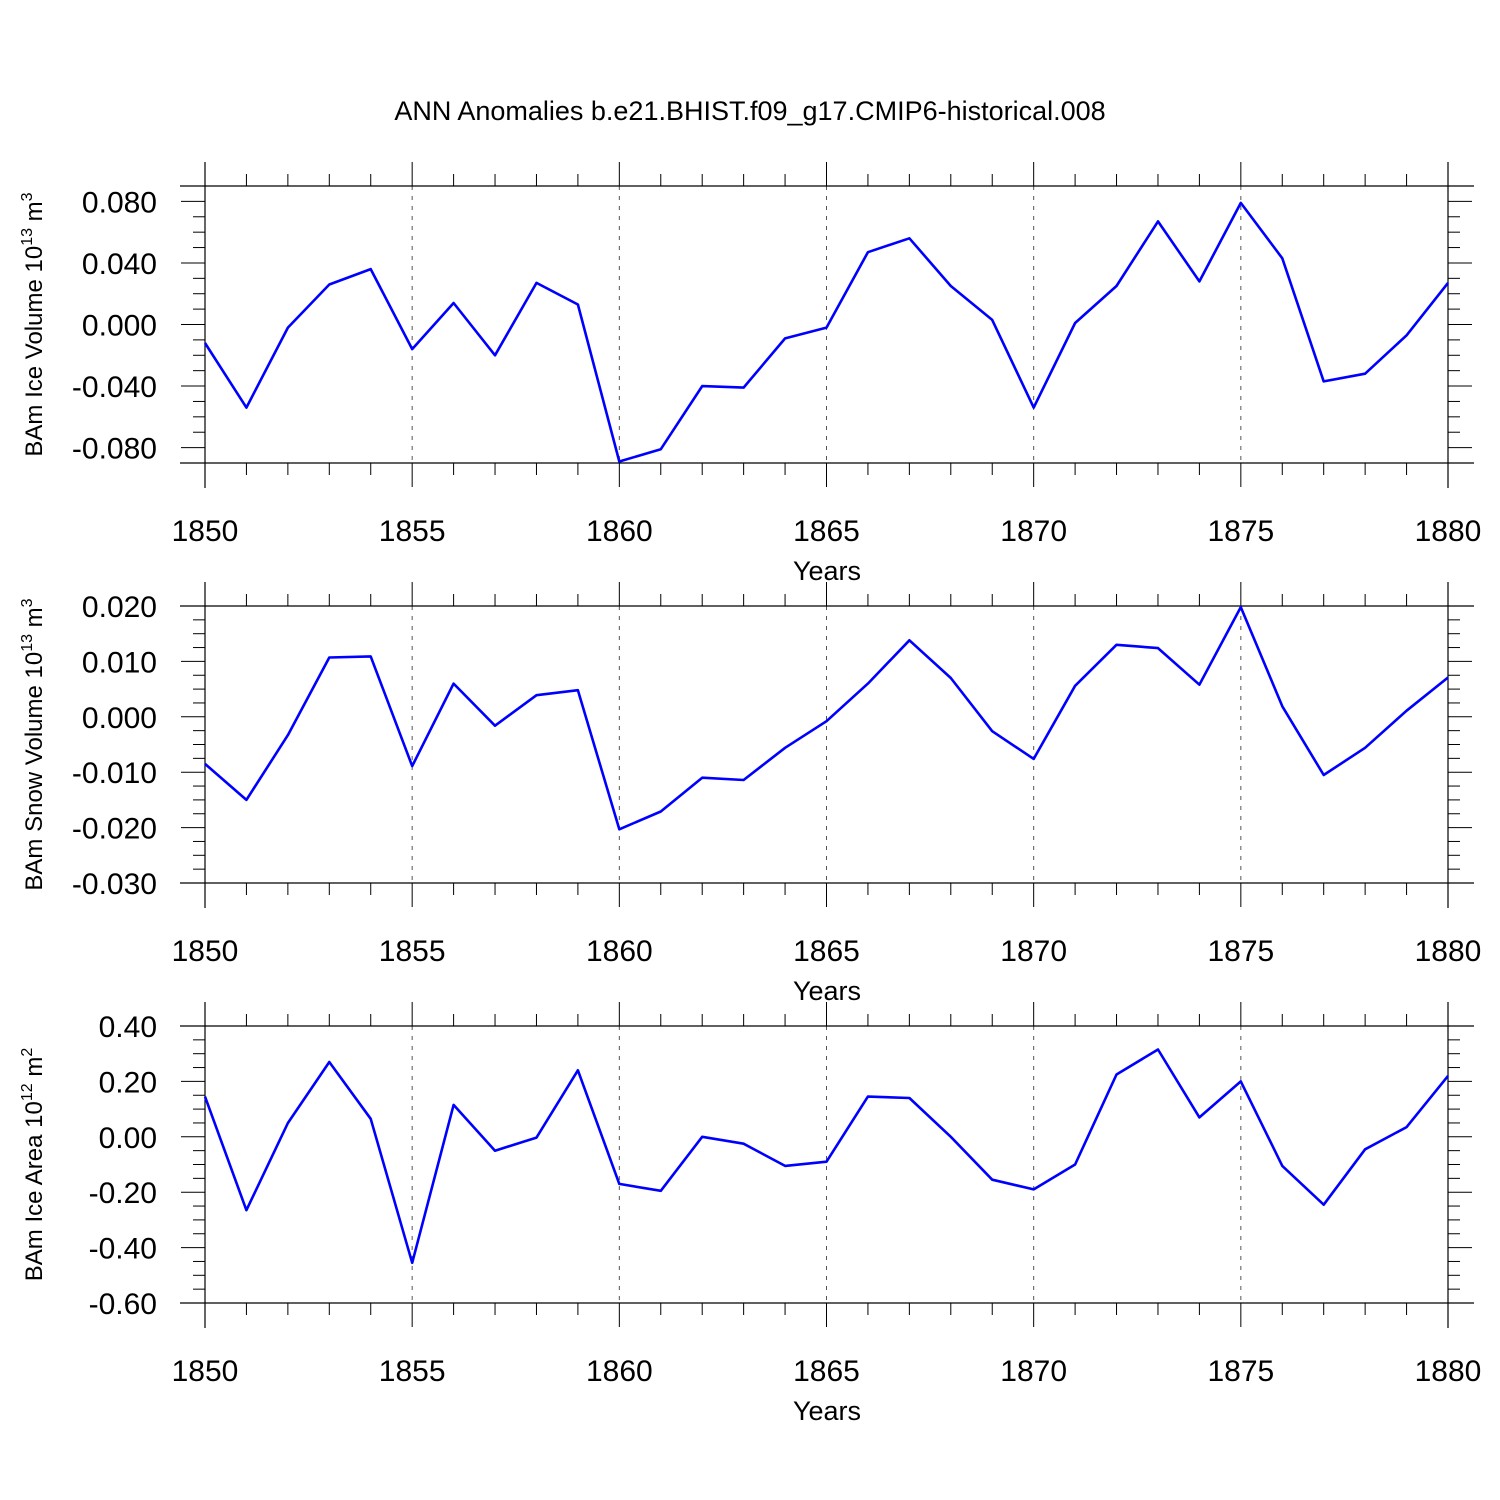 This screenshot has height=1500, width=1500. What do you see at coordinates (119, 662) in the screenshot?
I see `y-tick-label: 0.010` at bounding box center [119, 662].